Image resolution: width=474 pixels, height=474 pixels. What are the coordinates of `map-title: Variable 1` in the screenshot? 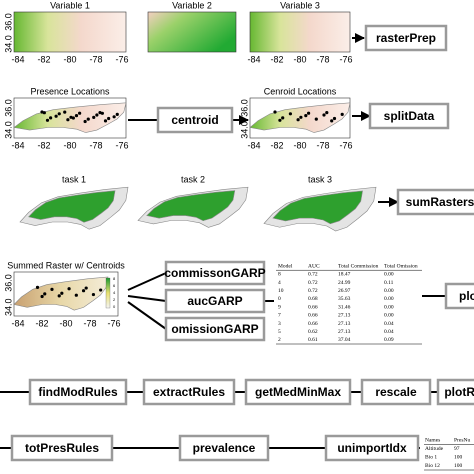 It's located at (70, 5).